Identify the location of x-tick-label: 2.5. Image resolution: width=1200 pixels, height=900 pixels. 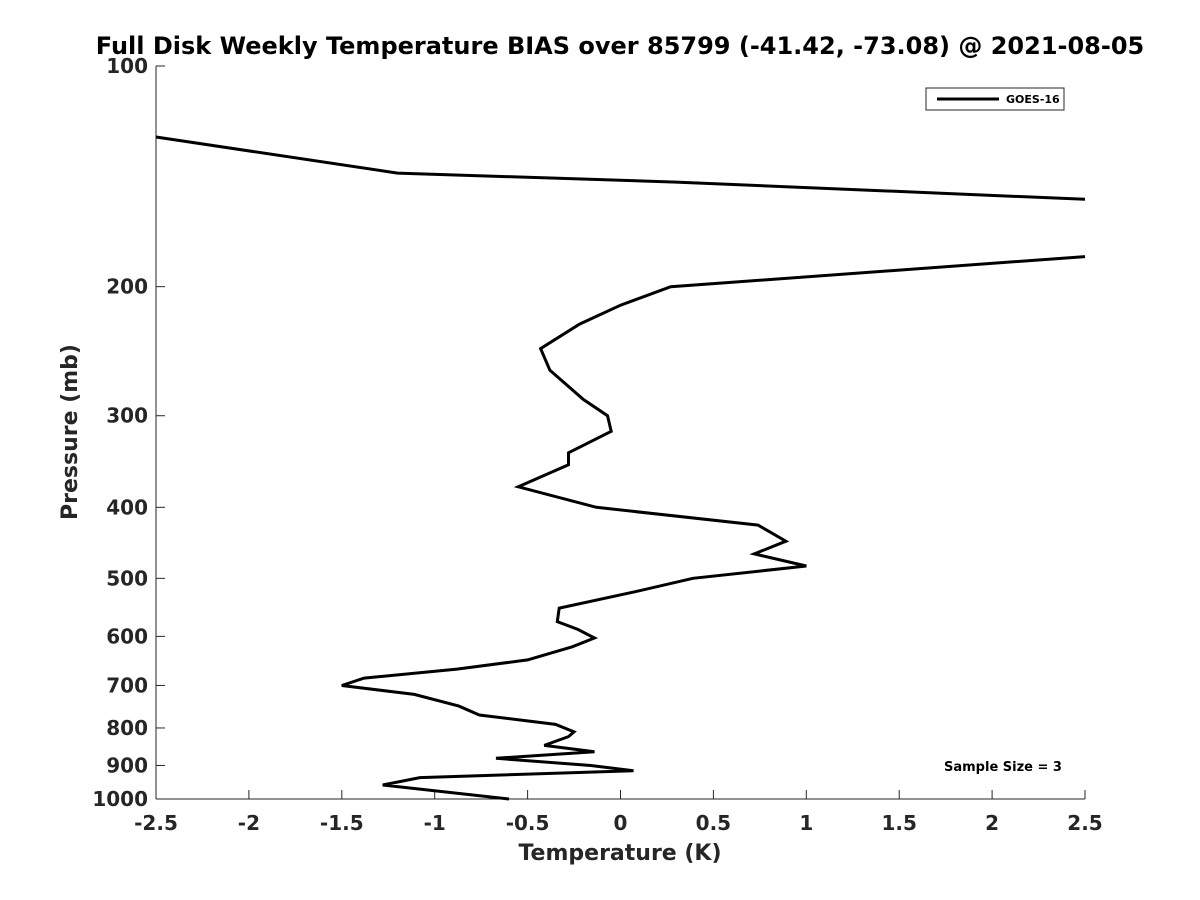
(1084, 823).